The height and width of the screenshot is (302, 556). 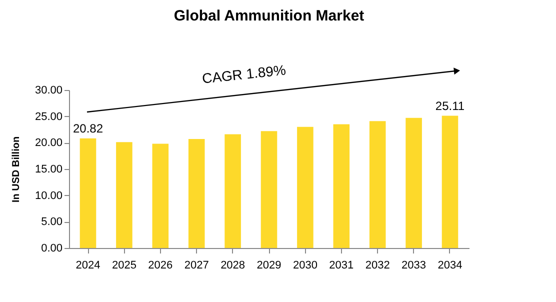 I want to click on data-label: 20.82, so click(x=88, y=128).